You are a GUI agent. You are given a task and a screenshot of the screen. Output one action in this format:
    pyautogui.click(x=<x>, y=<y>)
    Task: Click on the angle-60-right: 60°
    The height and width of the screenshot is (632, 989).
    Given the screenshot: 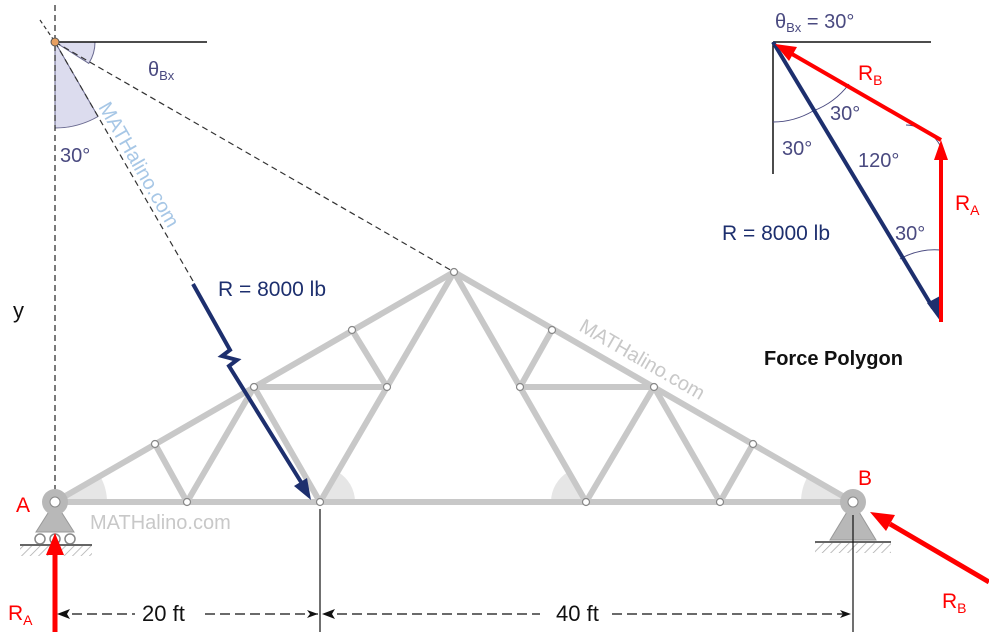 What is the action you would take?
    pyautogui.click(x=526, y=478)
    